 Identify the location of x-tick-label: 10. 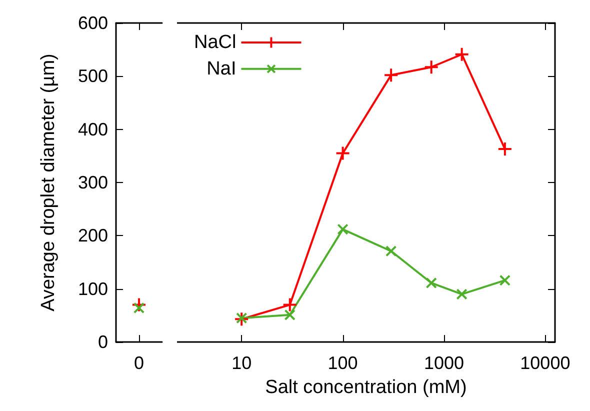
(242, 363).